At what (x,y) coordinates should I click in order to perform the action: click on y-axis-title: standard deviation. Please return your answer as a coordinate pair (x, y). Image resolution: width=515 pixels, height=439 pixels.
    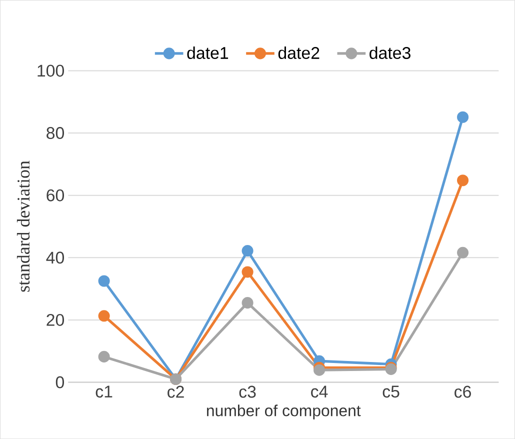
    Looking at the image, I should click on (23, 226).